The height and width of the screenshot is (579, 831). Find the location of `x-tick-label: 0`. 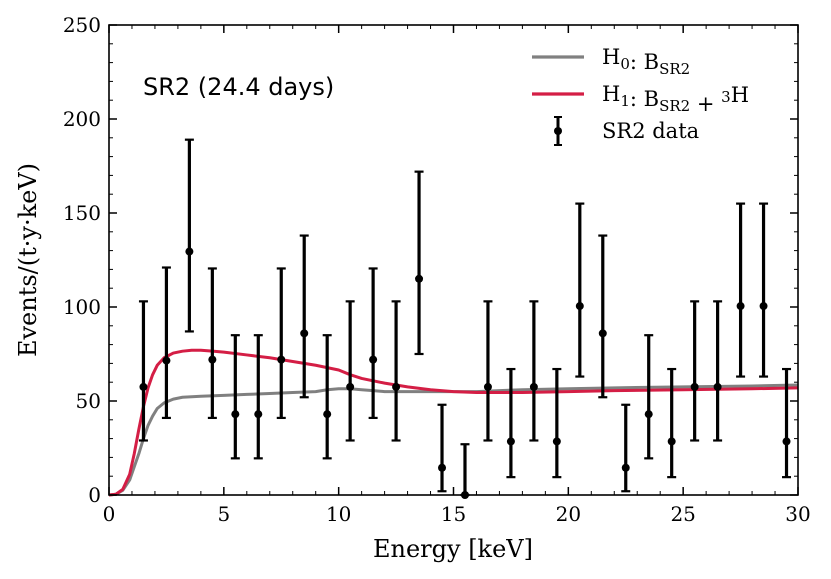

x-tick-label: 0 is located at coordinates (109, 514).